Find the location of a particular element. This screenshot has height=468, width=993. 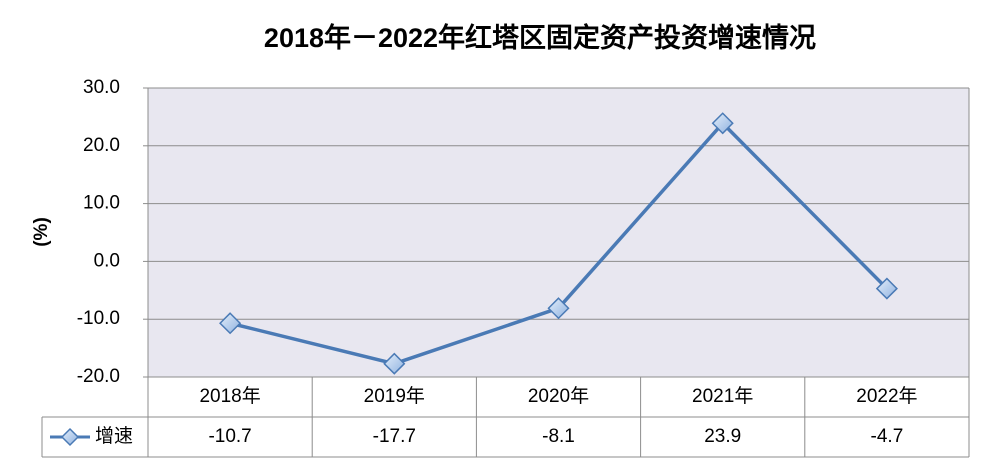

table-value: -4.7 is located at coordinates (887, 436).